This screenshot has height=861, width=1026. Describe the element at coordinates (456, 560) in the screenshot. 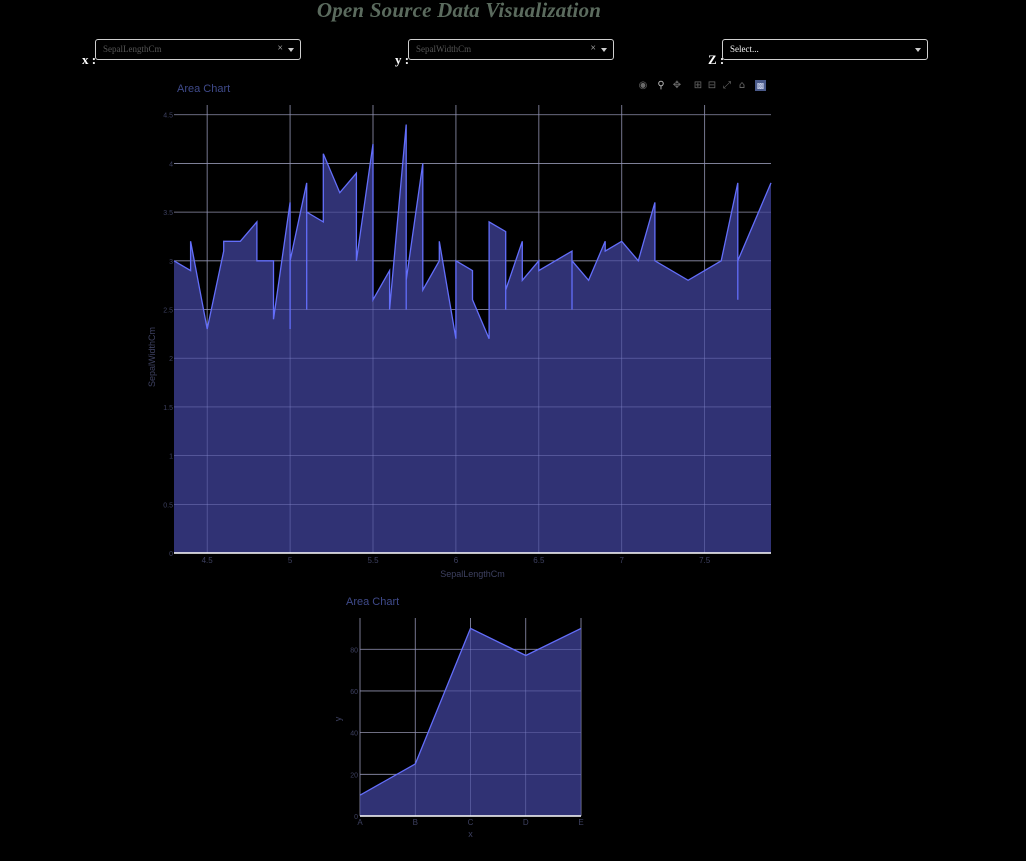

I see `x-tick-label: 6` at that location.